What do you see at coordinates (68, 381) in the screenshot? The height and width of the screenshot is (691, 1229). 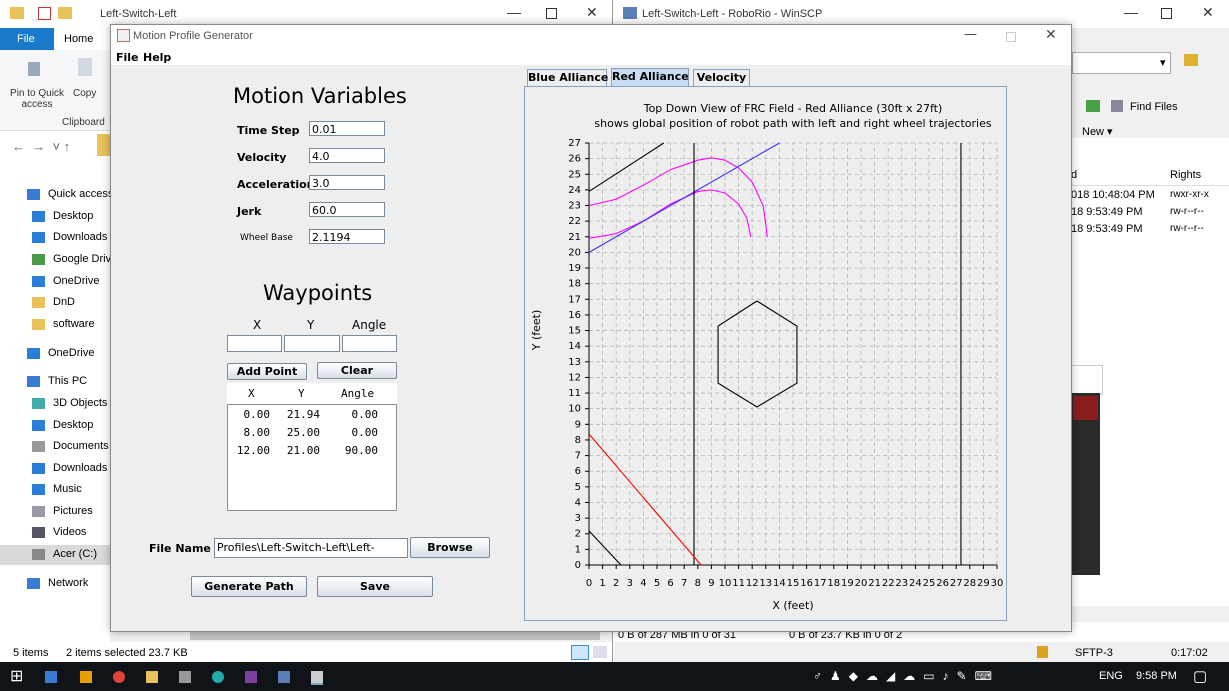 I see `nav-item: This PC` at bounding box center [68, 381].